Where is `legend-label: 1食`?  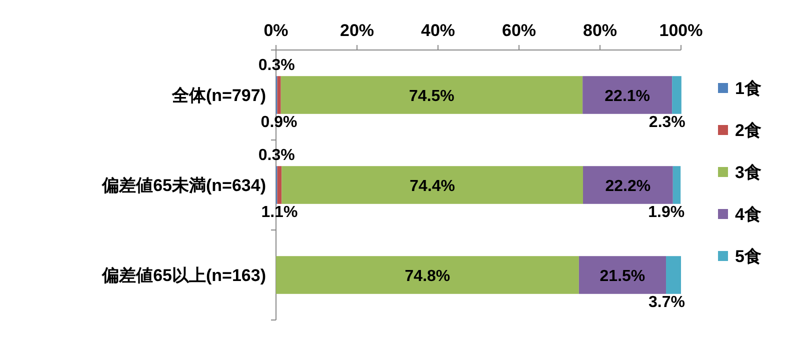 legend-label: 1食 is located at coordinates (748, 88).